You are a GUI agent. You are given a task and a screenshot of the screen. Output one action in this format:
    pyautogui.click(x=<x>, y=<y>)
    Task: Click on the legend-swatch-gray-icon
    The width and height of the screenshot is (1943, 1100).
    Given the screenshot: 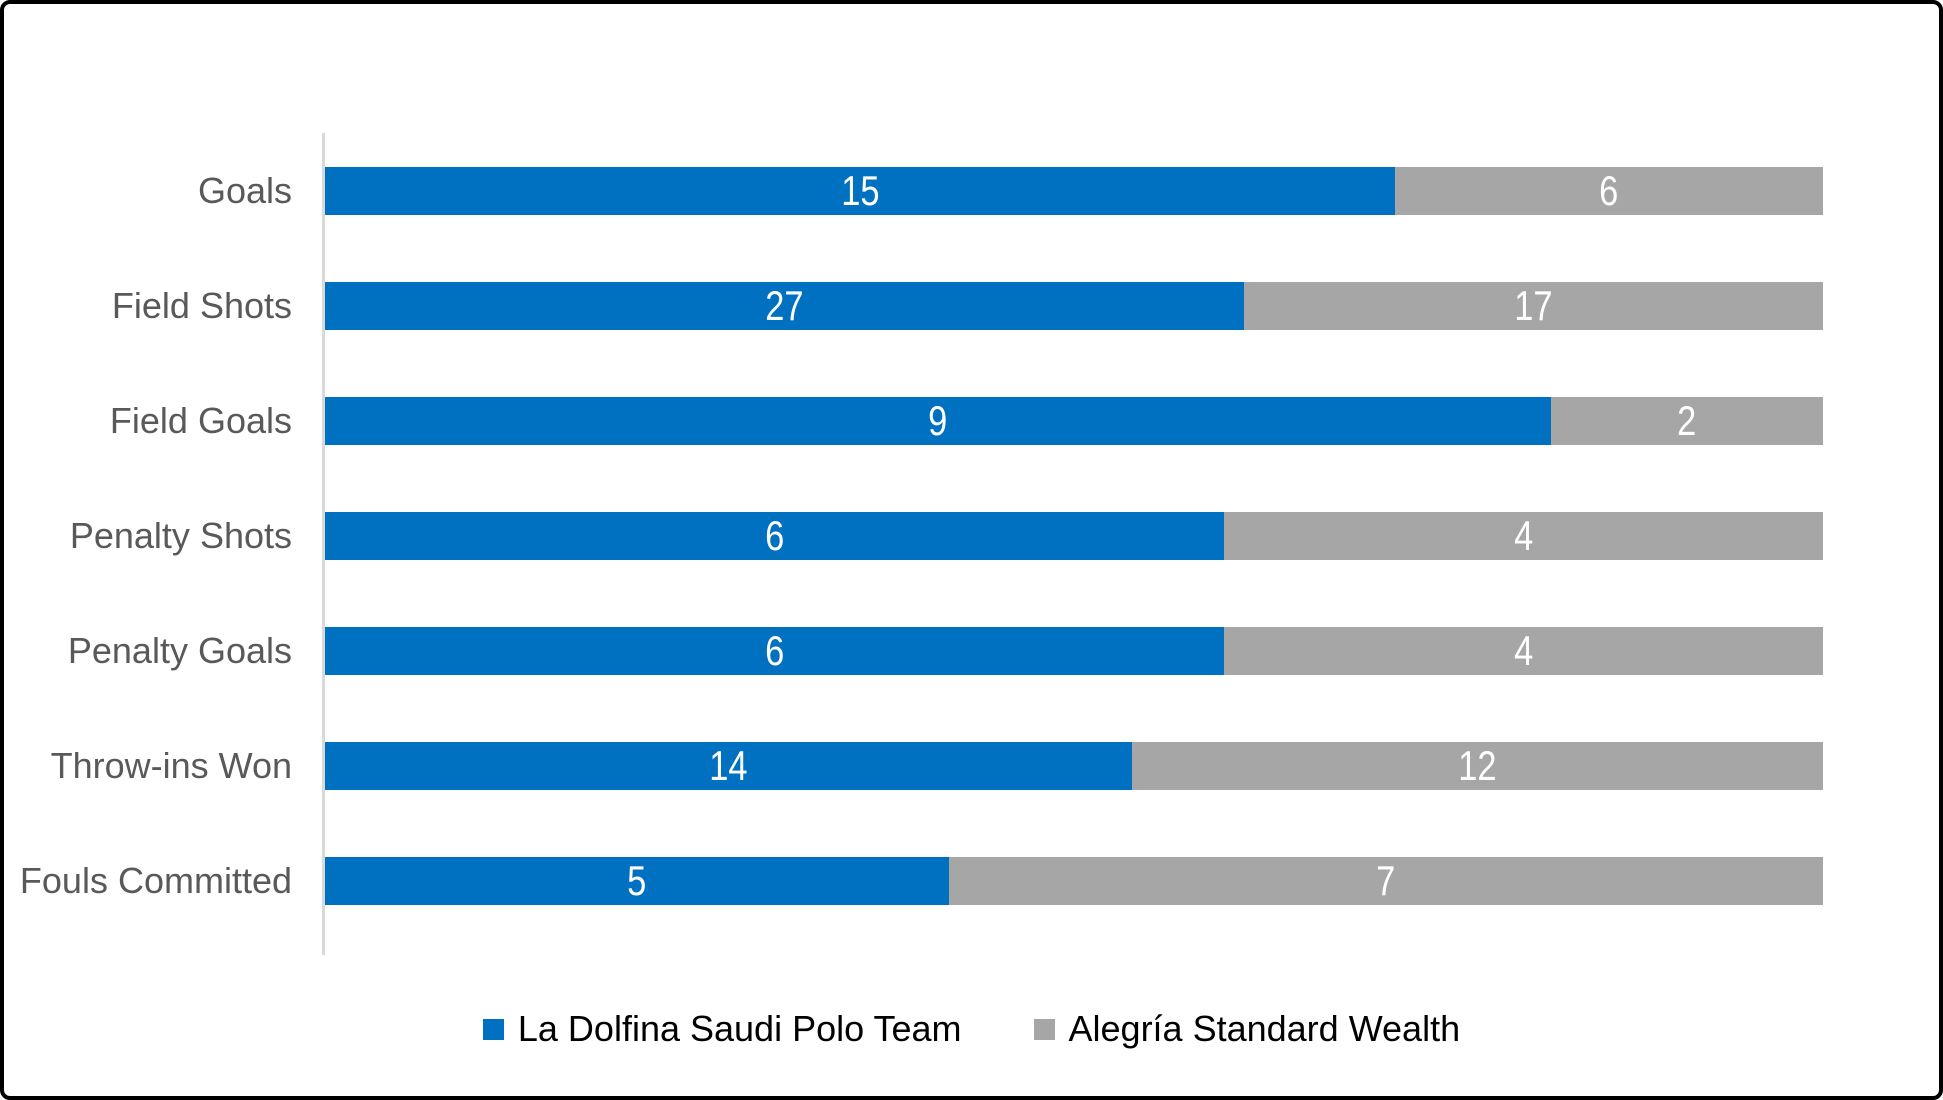 What is the action you would take?
    pyautogui.click(x=1044, y=1029)
    